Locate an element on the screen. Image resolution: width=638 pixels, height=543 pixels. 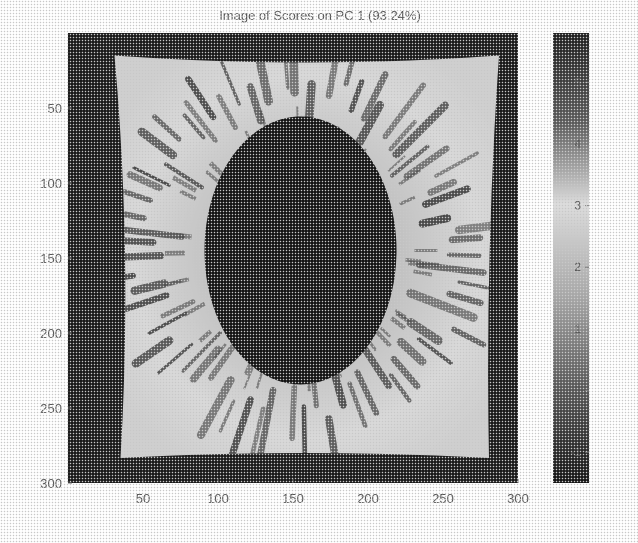
chart-title: Image of Scores on PC 1 (93.24%) is located at coordinates (320, 15).